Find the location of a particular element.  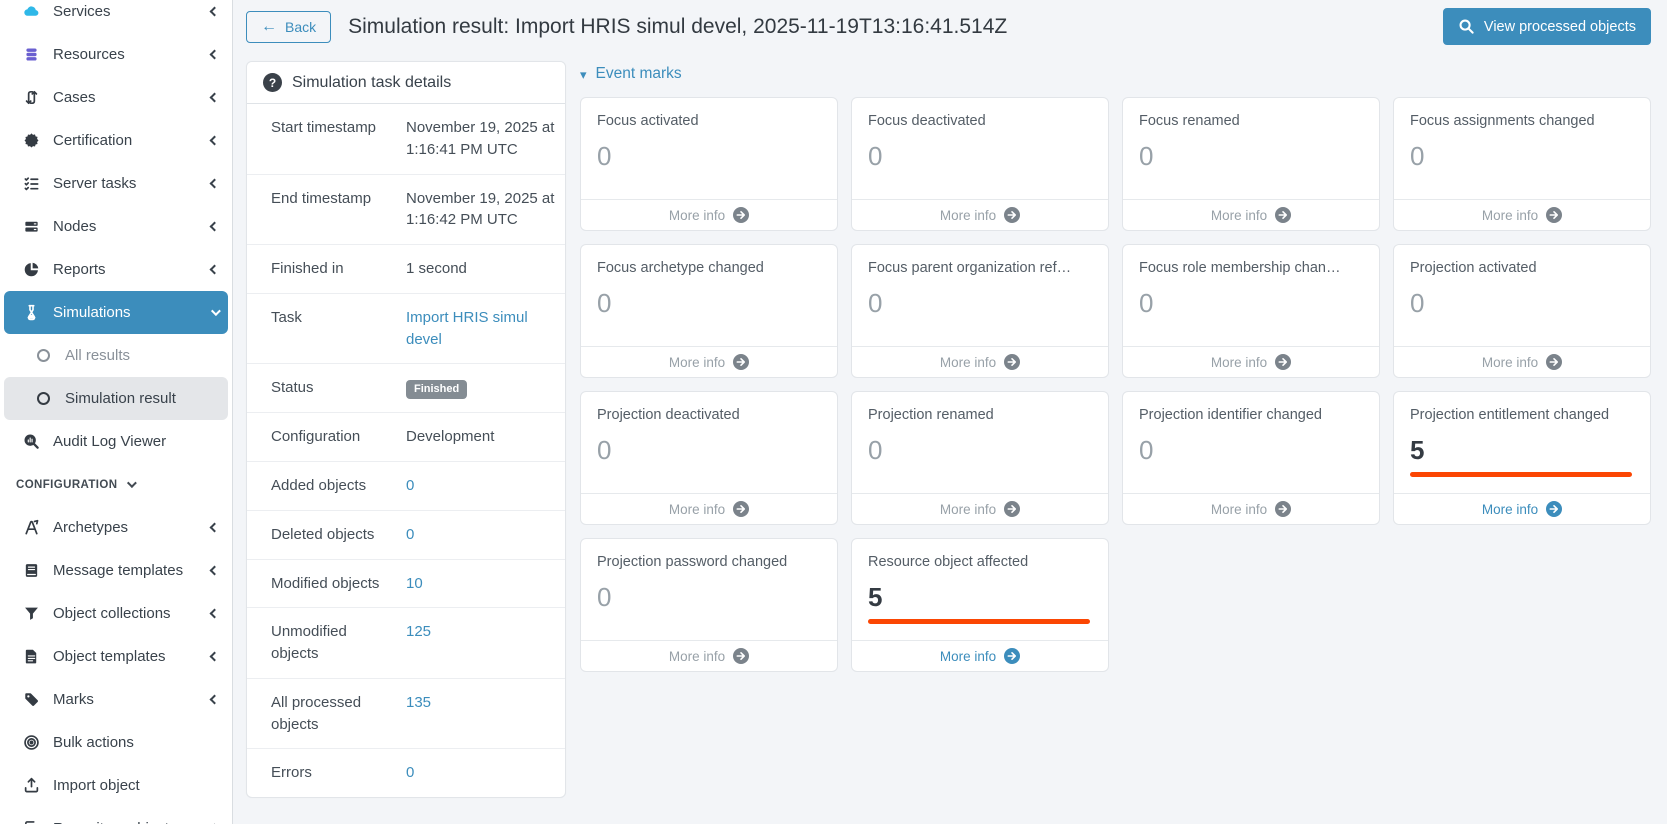

back-button: ← Back is located at coordinates (289, 26).